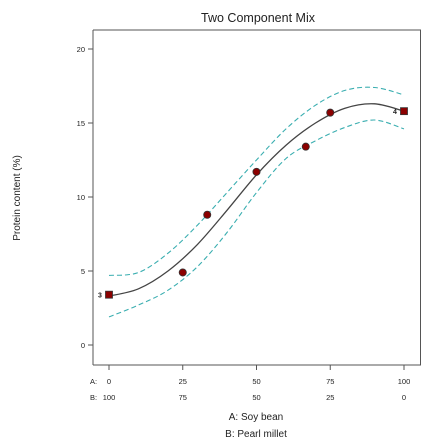 Image resolution: width=421 pixels, height=444 pixels. I want to click on x-tick-label-b: 75, so click(183, 397).